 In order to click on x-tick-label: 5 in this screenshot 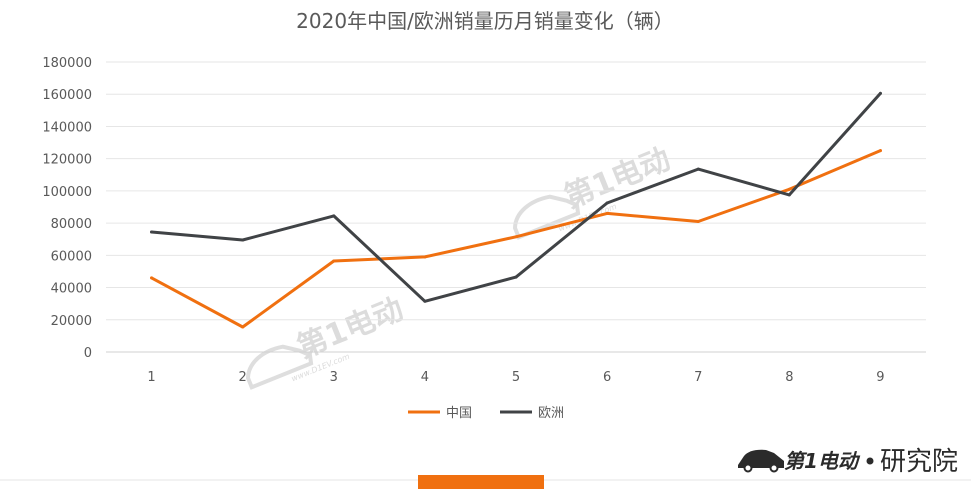, I will do `click(516, 377)`.